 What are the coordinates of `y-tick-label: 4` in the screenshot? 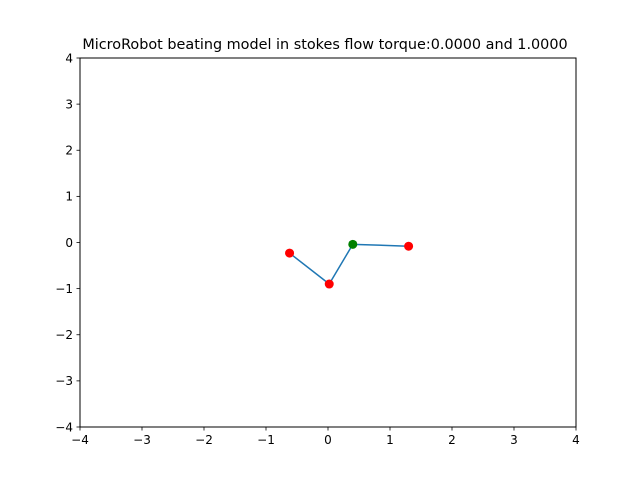 It's located at (69, 58).